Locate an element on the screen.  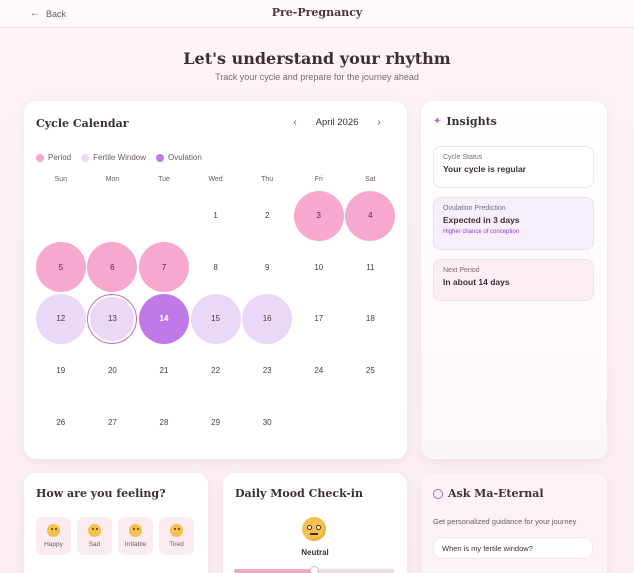
calendar-day-number: 23 is located at coordinates (267, 371).